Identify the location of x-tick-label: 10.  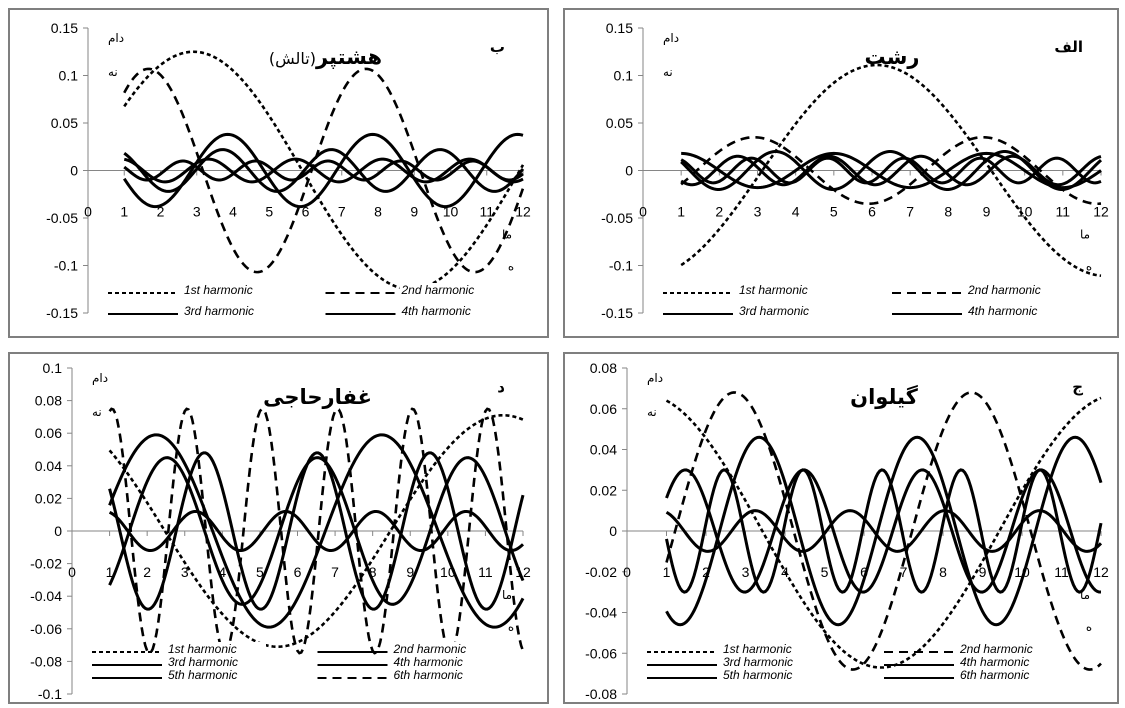
(1025, 212).